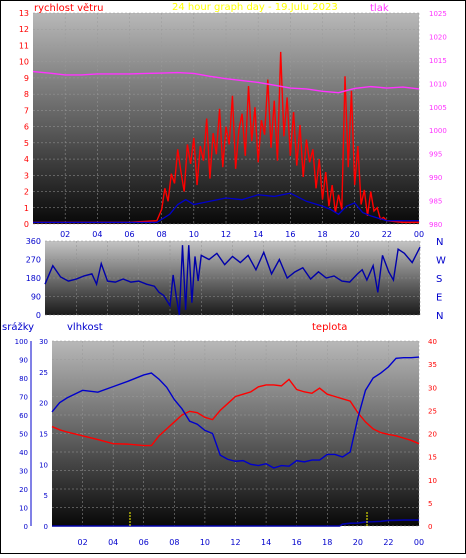 This screenshot has height=558, width=466. I want to click on x-tick-label: 16, so click(297, 542).